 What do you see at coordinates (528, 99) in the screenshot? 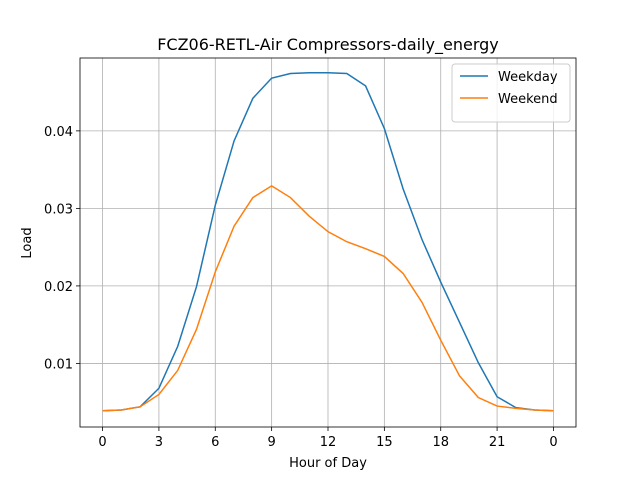
I see `legend-label: Weekend` at bounding box center [528, 99].